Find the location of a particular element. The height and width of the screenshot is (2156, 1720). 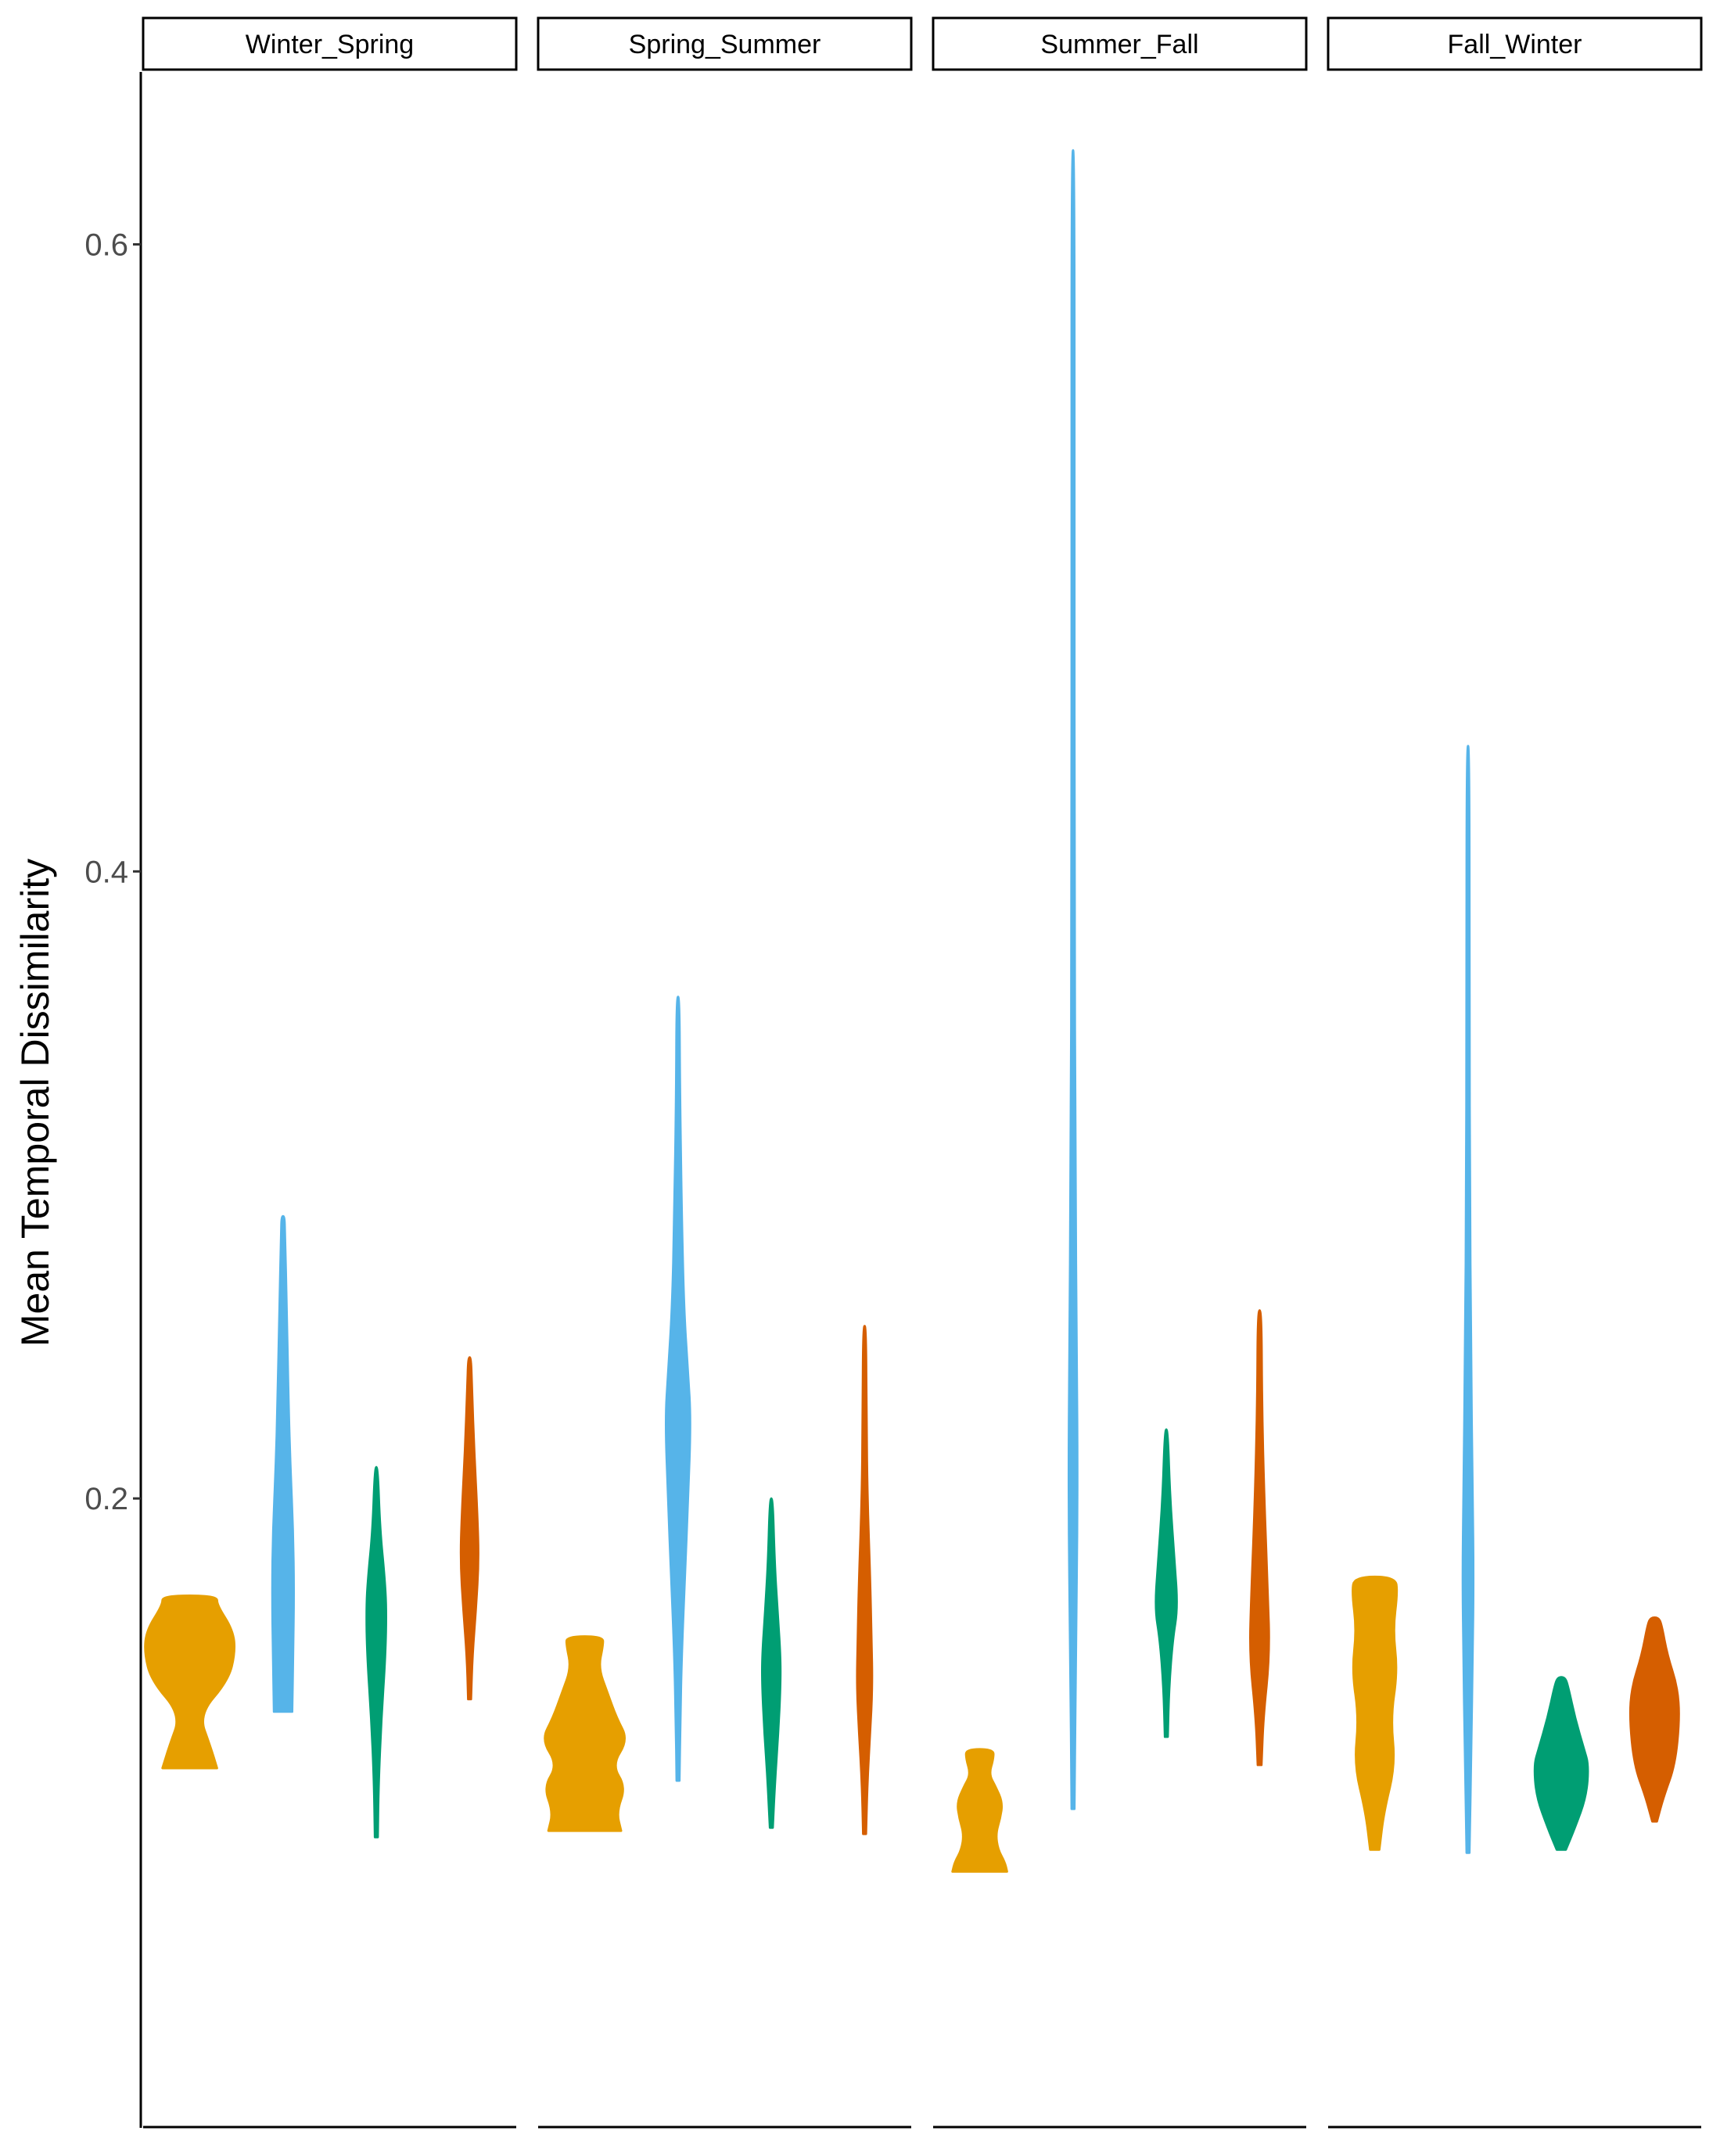

y-axis: 0.2 0.4 0.6 is located at coordinates (113, 1100).